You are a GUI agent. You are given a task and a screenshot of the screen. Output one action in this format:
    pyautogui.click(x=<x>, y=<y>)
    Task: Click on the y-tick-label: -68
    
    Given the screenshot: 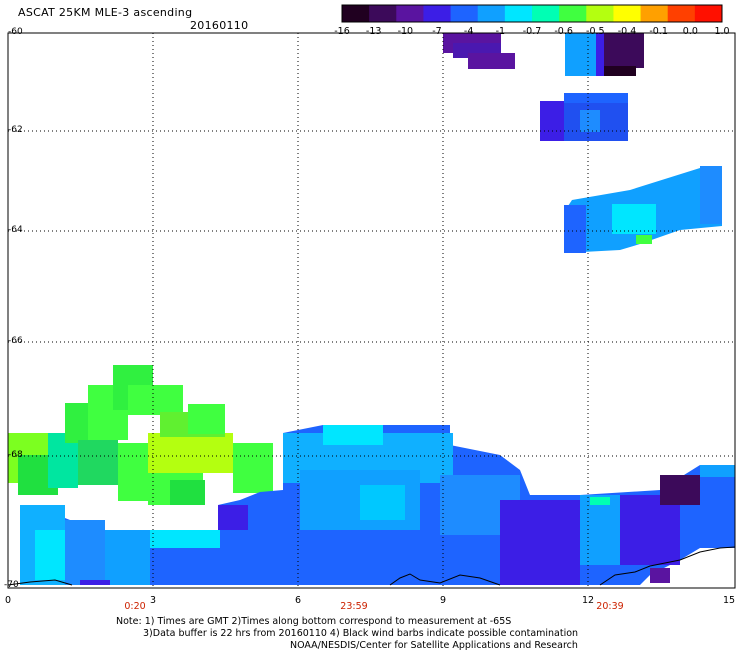 What is the action you would take?
    pyautogui.click(x=15, y=455)
    